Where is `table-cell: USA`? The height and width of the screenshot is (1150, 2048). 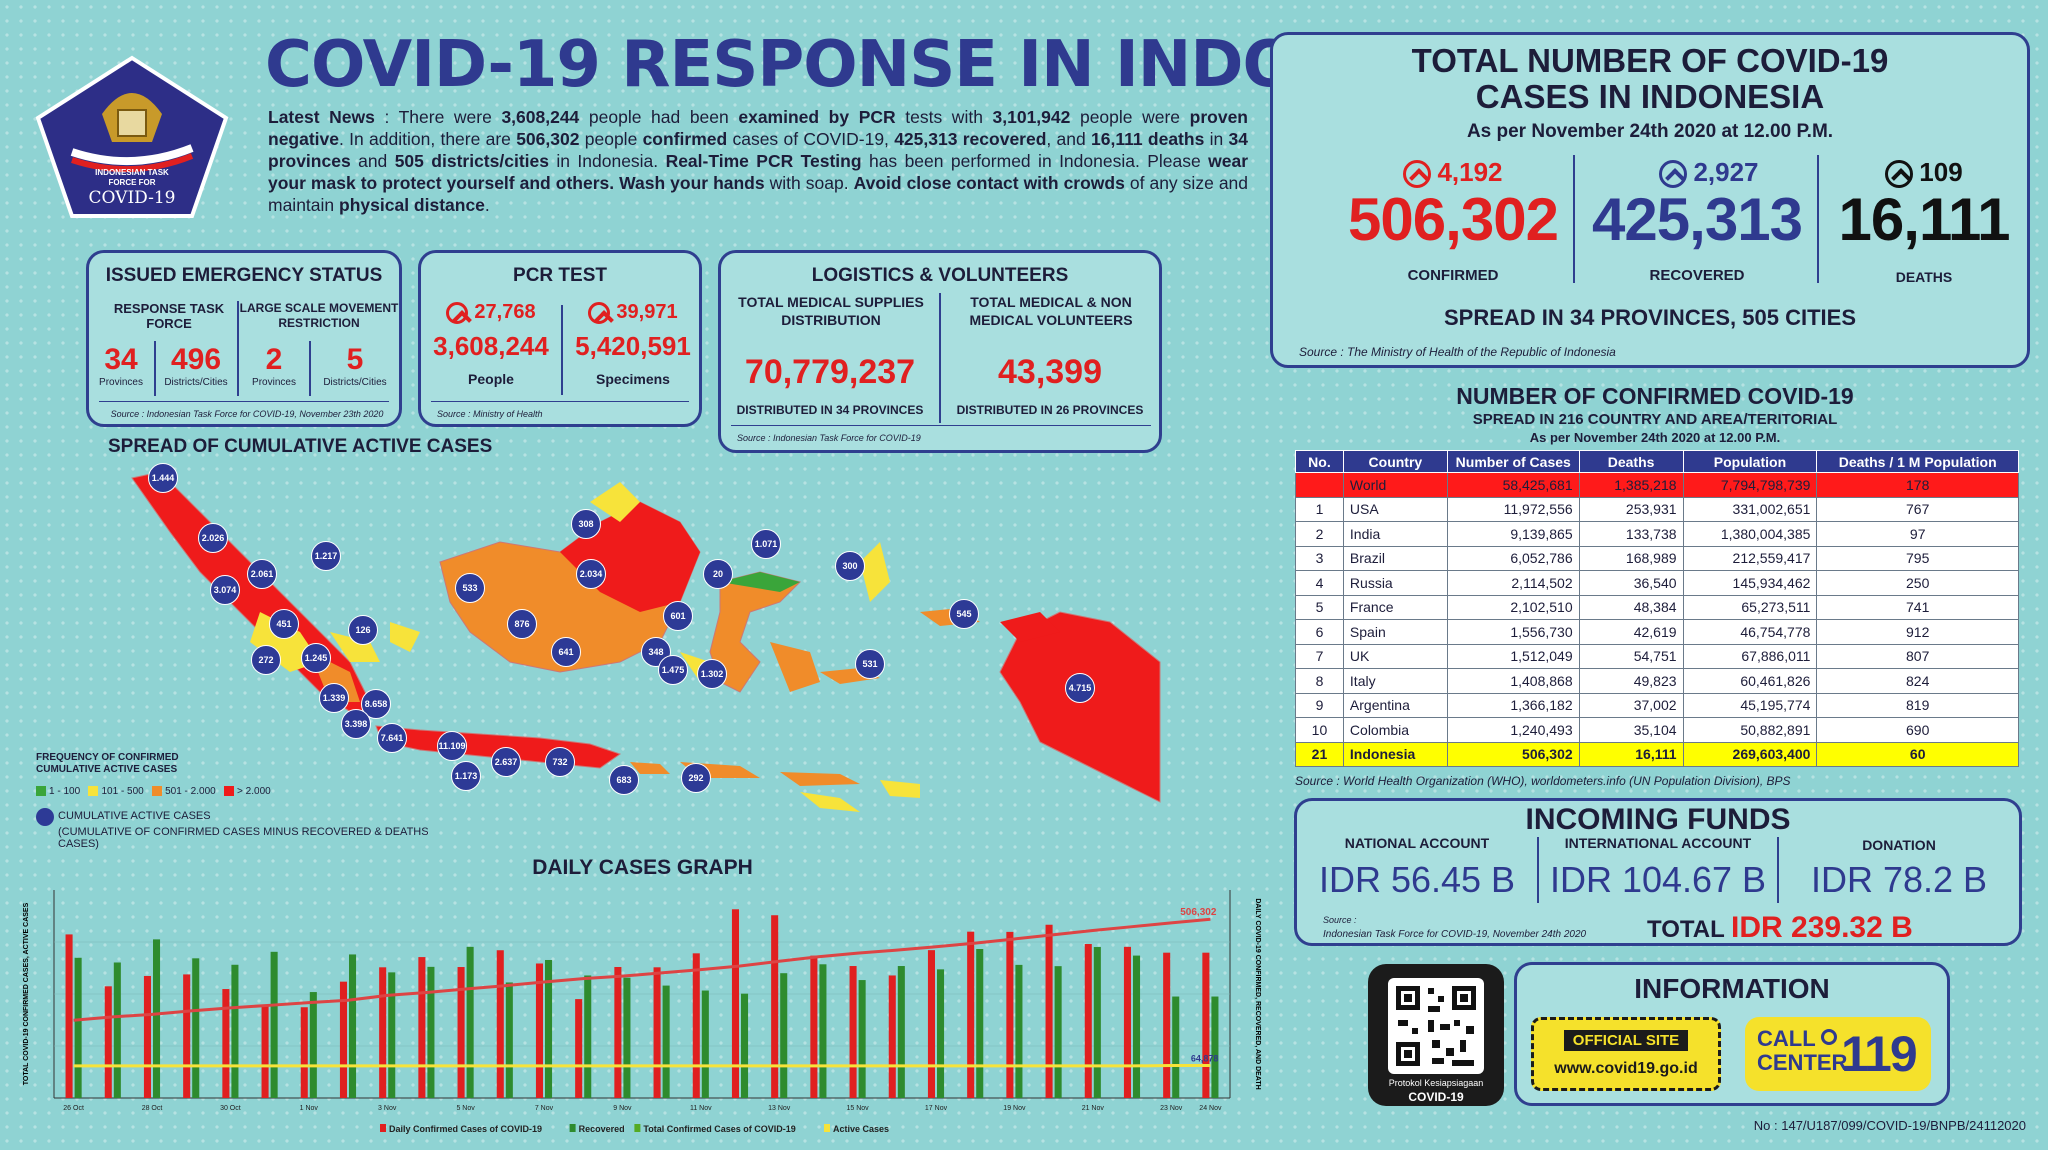
table-cell: USA is located at coordinates (1395, 509).